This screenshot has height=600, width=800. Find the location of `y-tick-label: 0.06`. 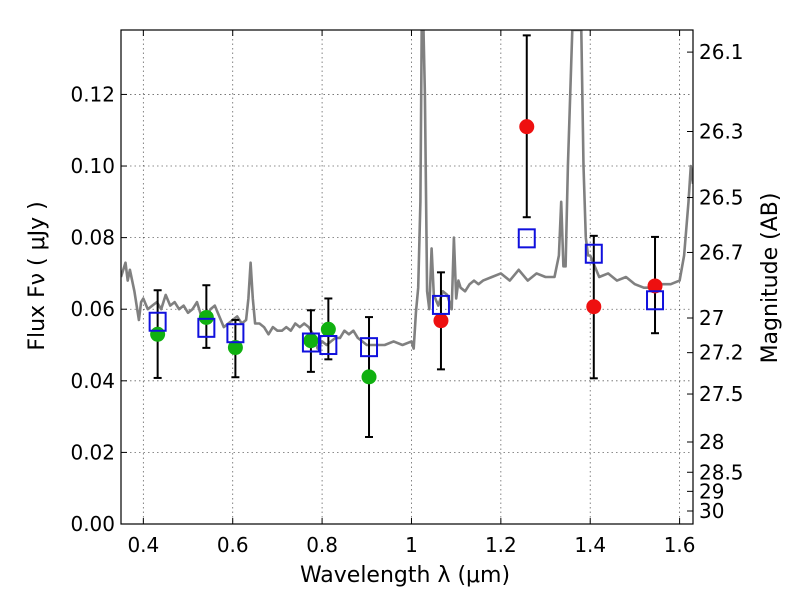

y-tick-label: 0.06 is located at coordinates (92, 309).